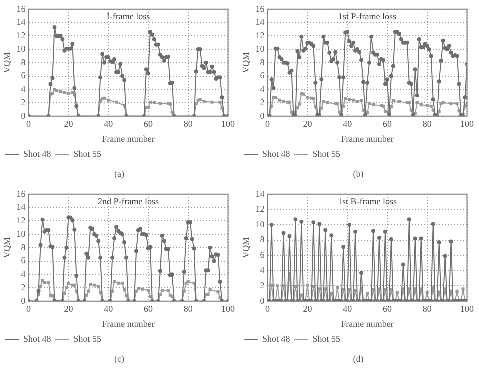  I want to click on chart-title: 1st B-frame loss, so click(368, 201).